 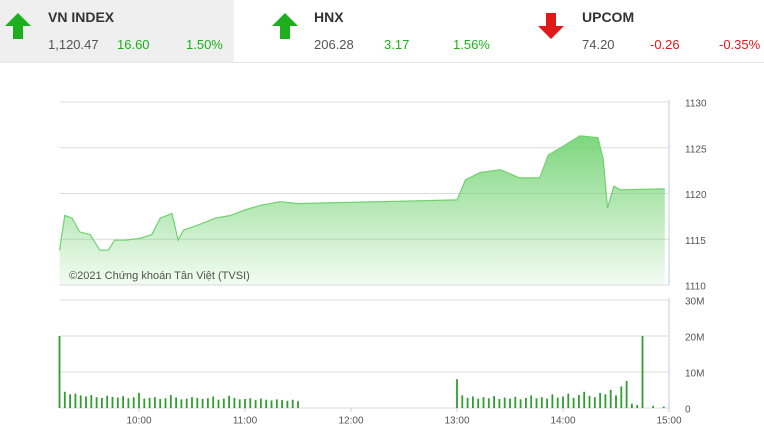 What do you see at coordinates (204, 44) in the screenshot?
I see `index-change-pct: 1.50%` at bounding box center [204, 44].